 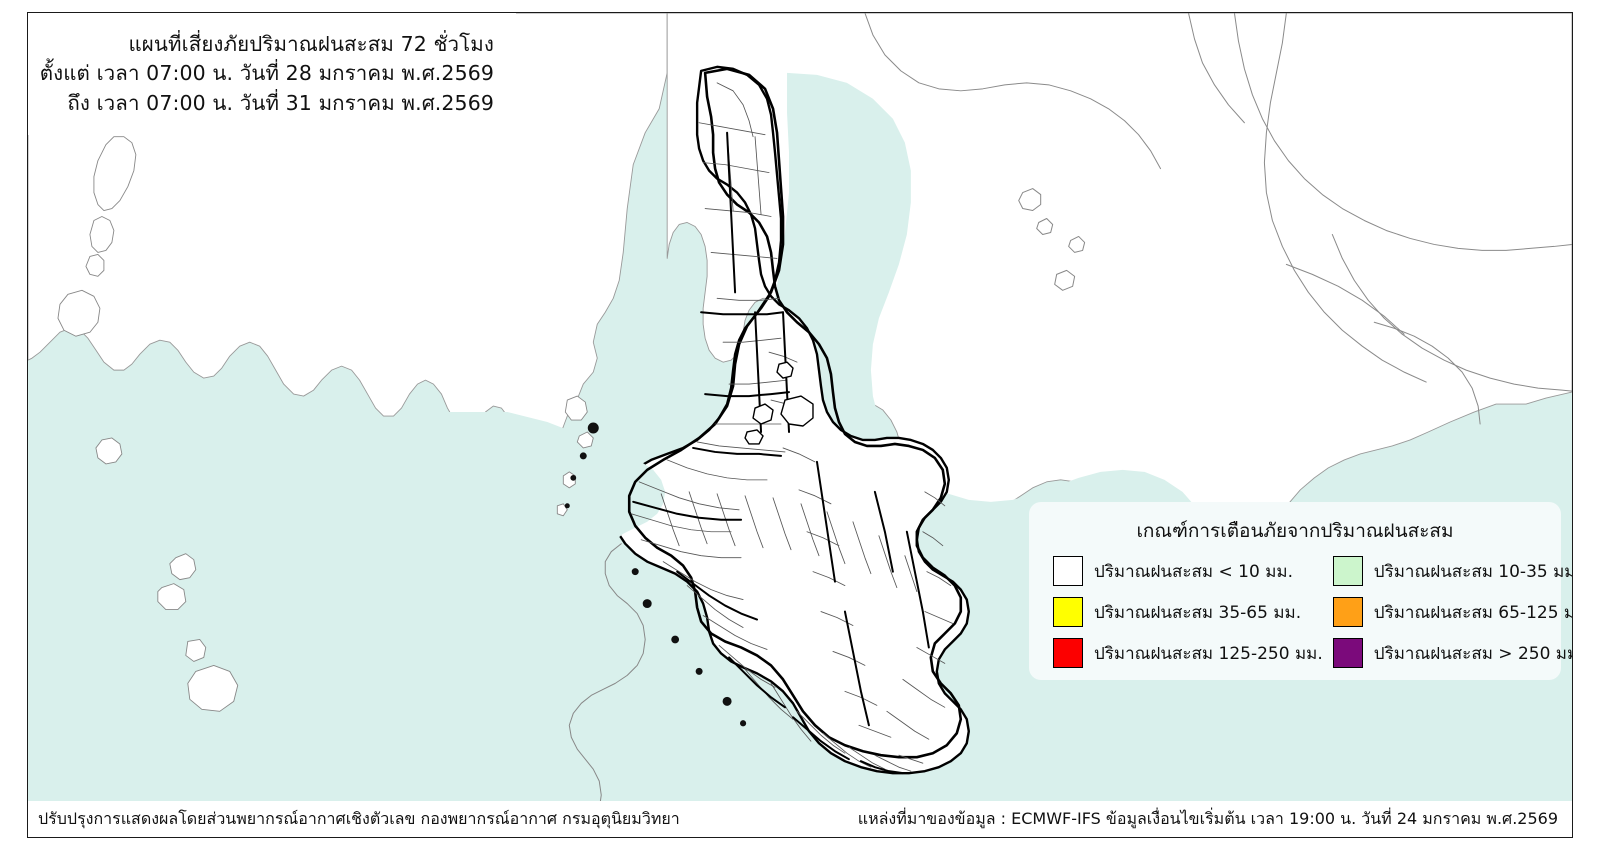 I want to click on gulf-islands, so click(x=779, y=403).